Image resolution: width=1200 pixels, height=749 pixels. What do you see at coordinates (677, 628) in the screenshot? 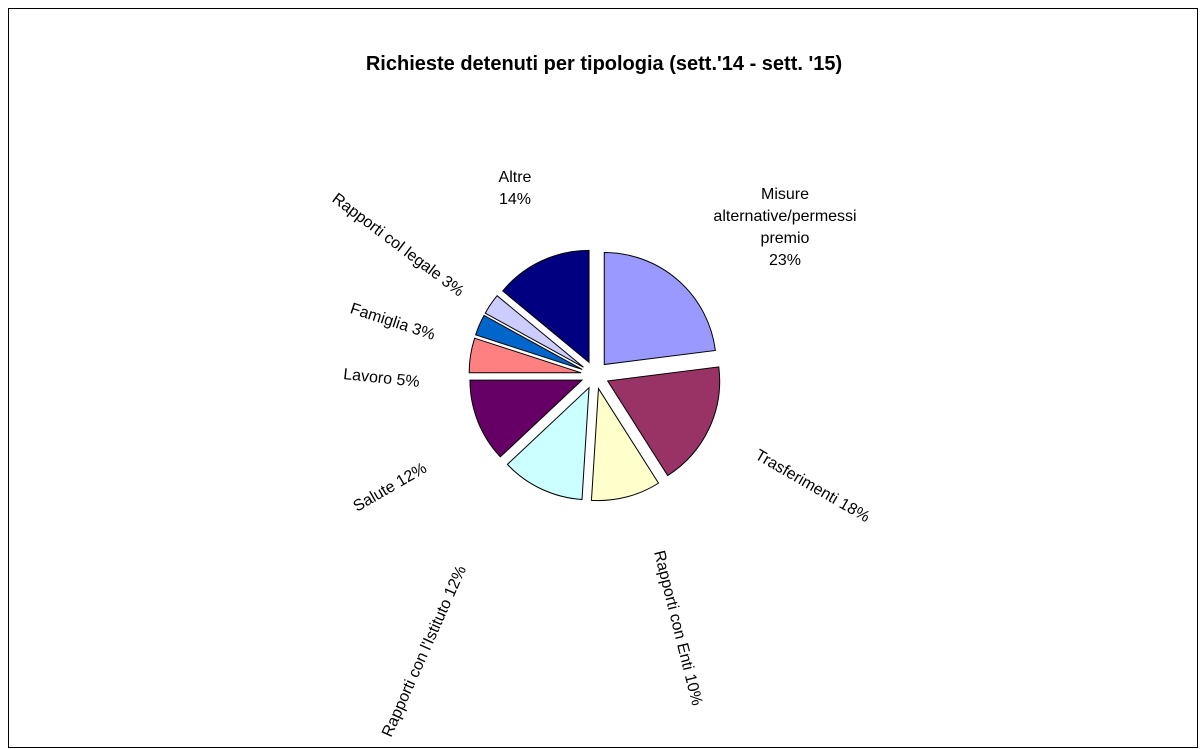
I see `slice-label-rapporti-con-enti: Rapporti con Enti 10%` at bounding box center [677, 628].